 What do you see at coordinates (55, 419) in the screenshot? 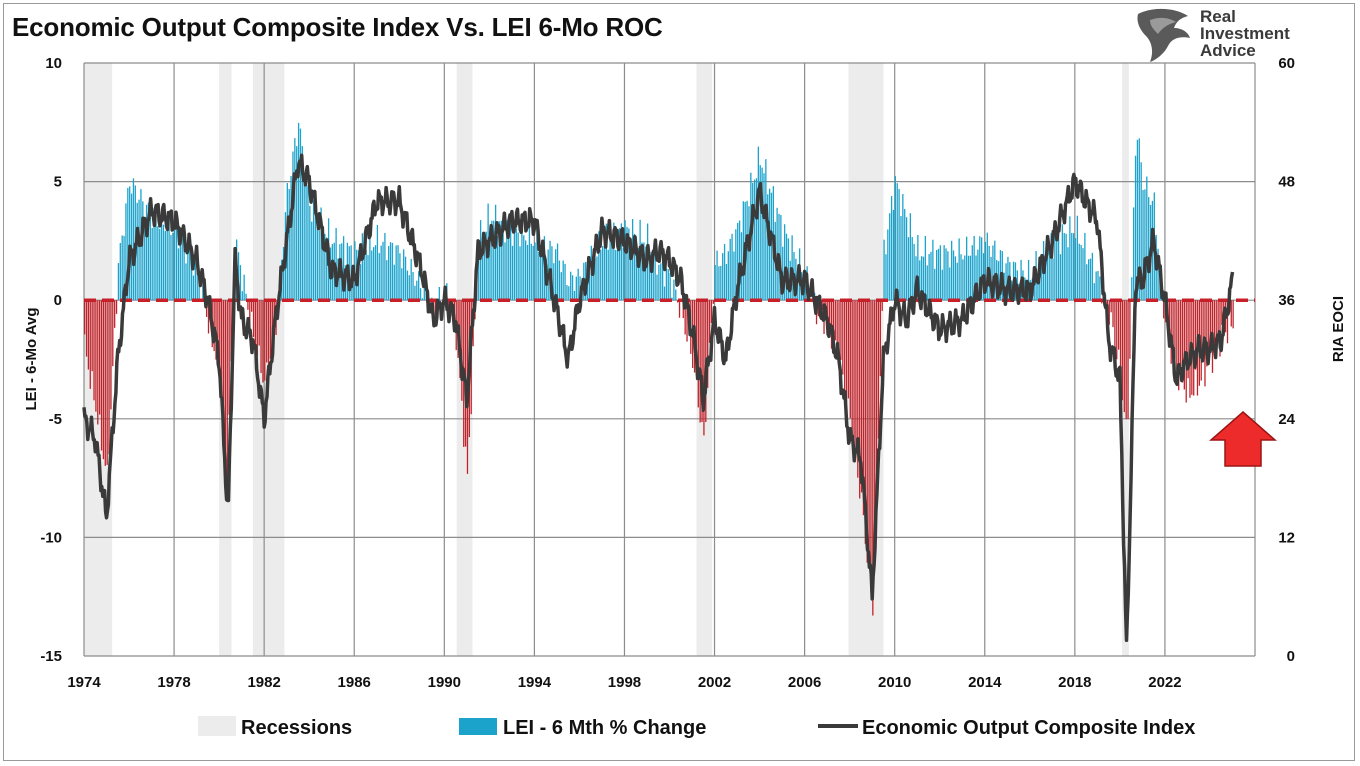
I see `y-left-tick-label: -5` at bounding box center [55, 419].